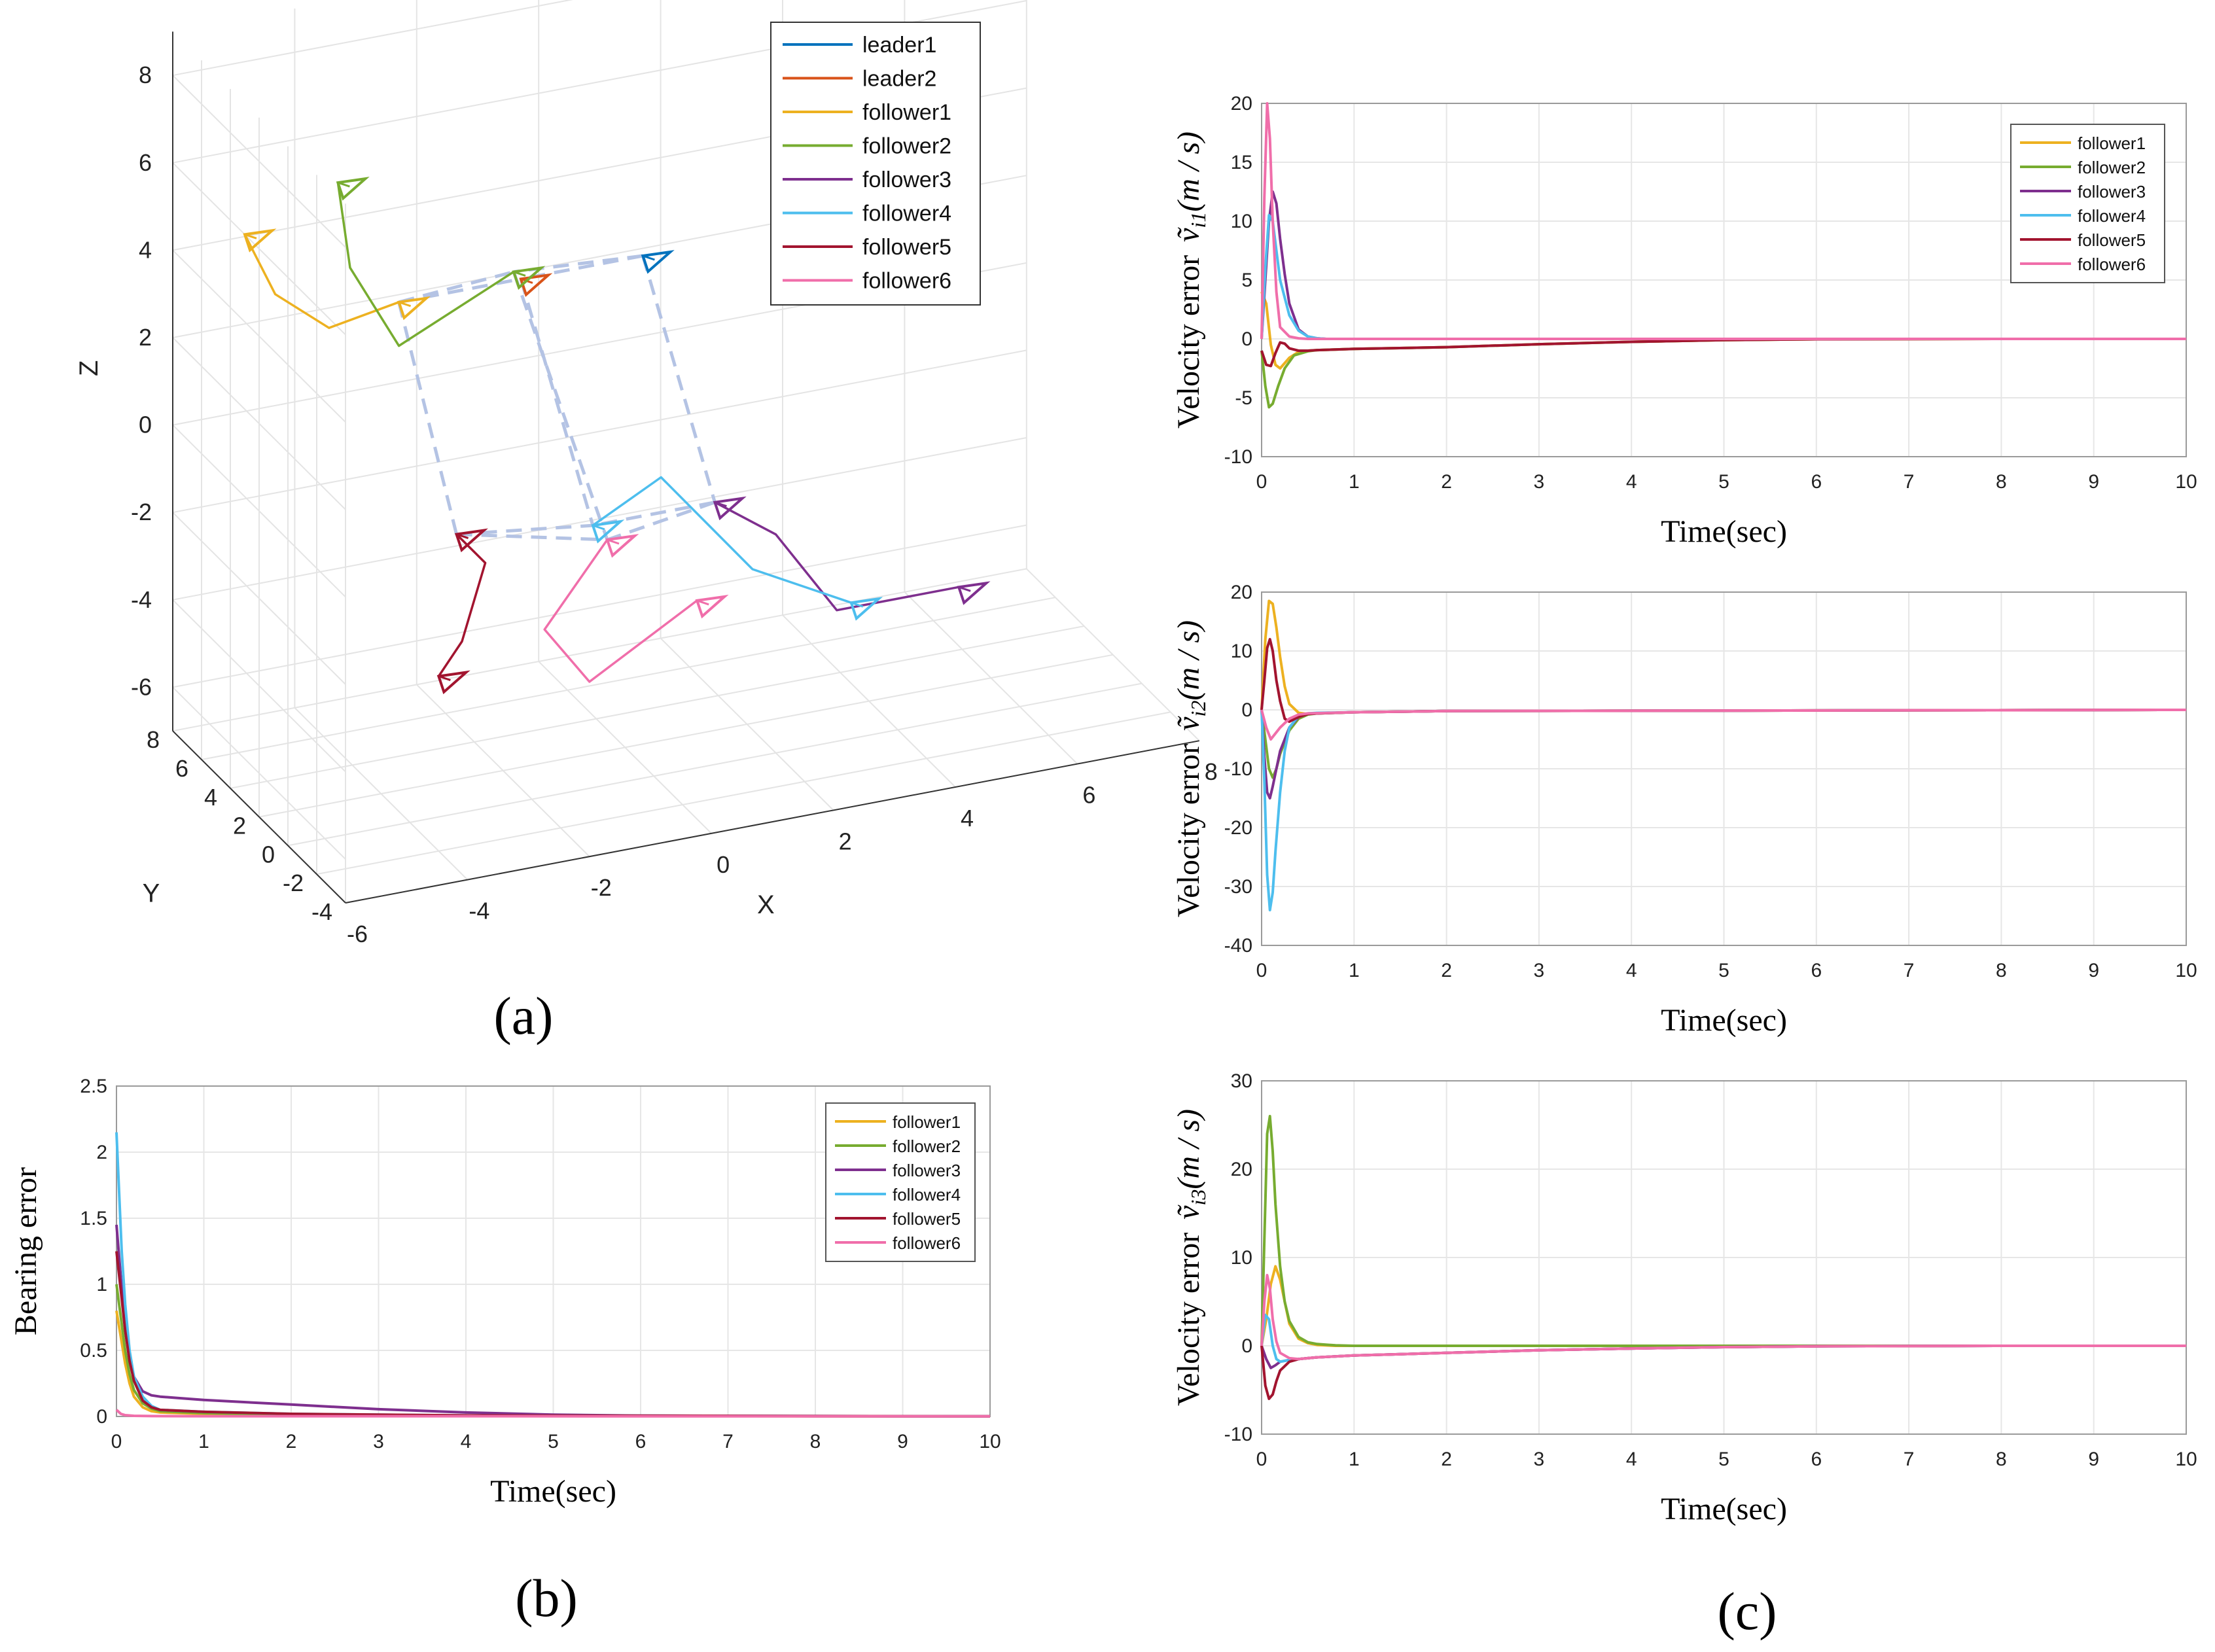  Describe the element at coordinates (321, 281) in the screenshot. I see `trajectory-follower1` at that location.